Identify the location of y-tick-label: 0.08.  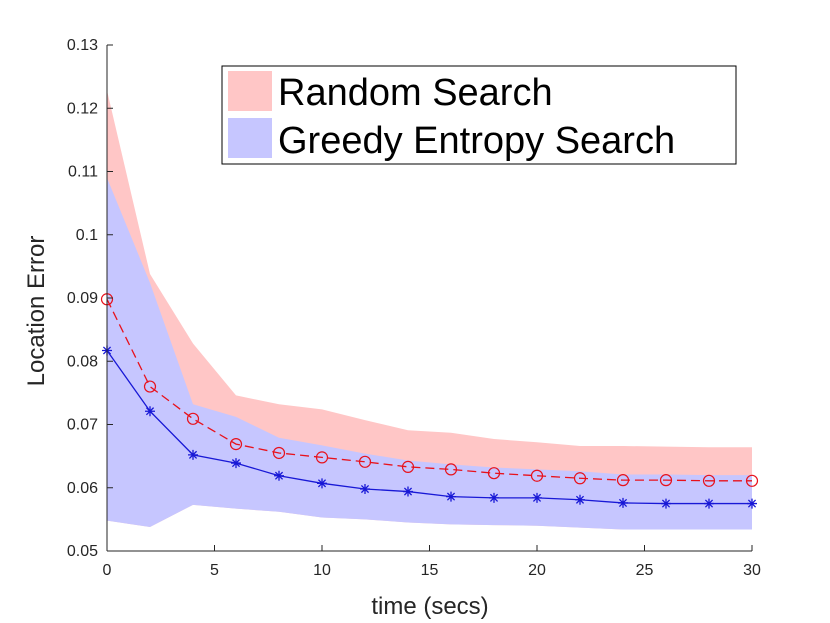
(82, 361).